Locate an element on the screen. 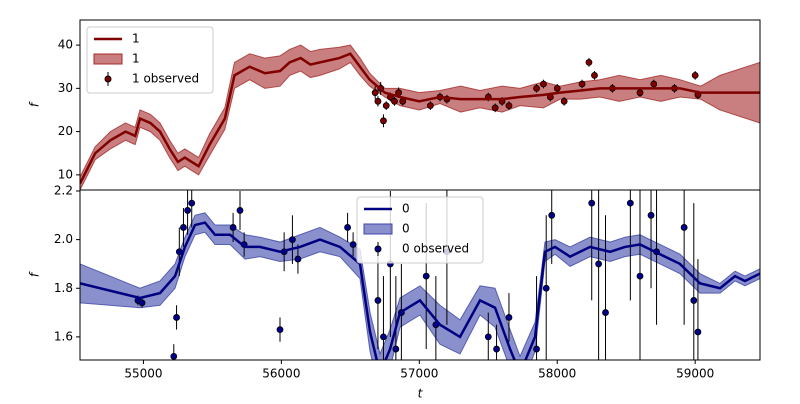  y-tick-label: 2.2 is located at coordinates (63, 190).